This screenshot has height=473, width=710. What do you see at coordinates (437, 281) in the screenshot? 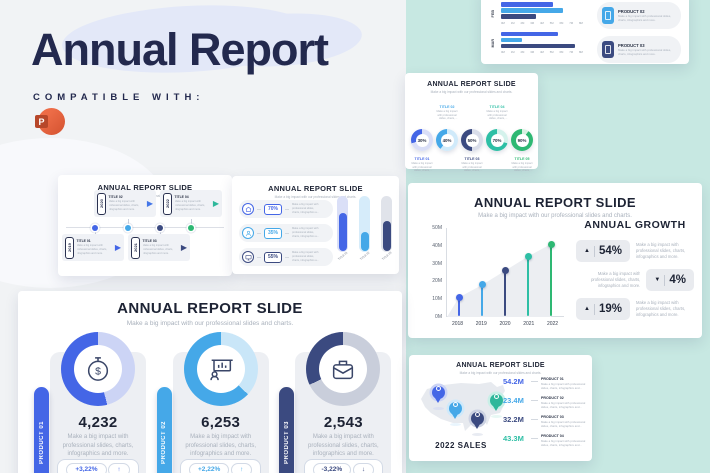
I see `y-axis-tick: 20M` at bounding box center [437, 281].